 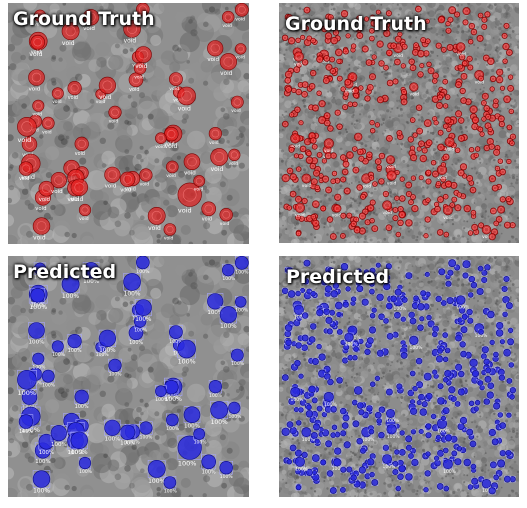 I want to click on panel-title: Predicted, so click(x=65, y=272).